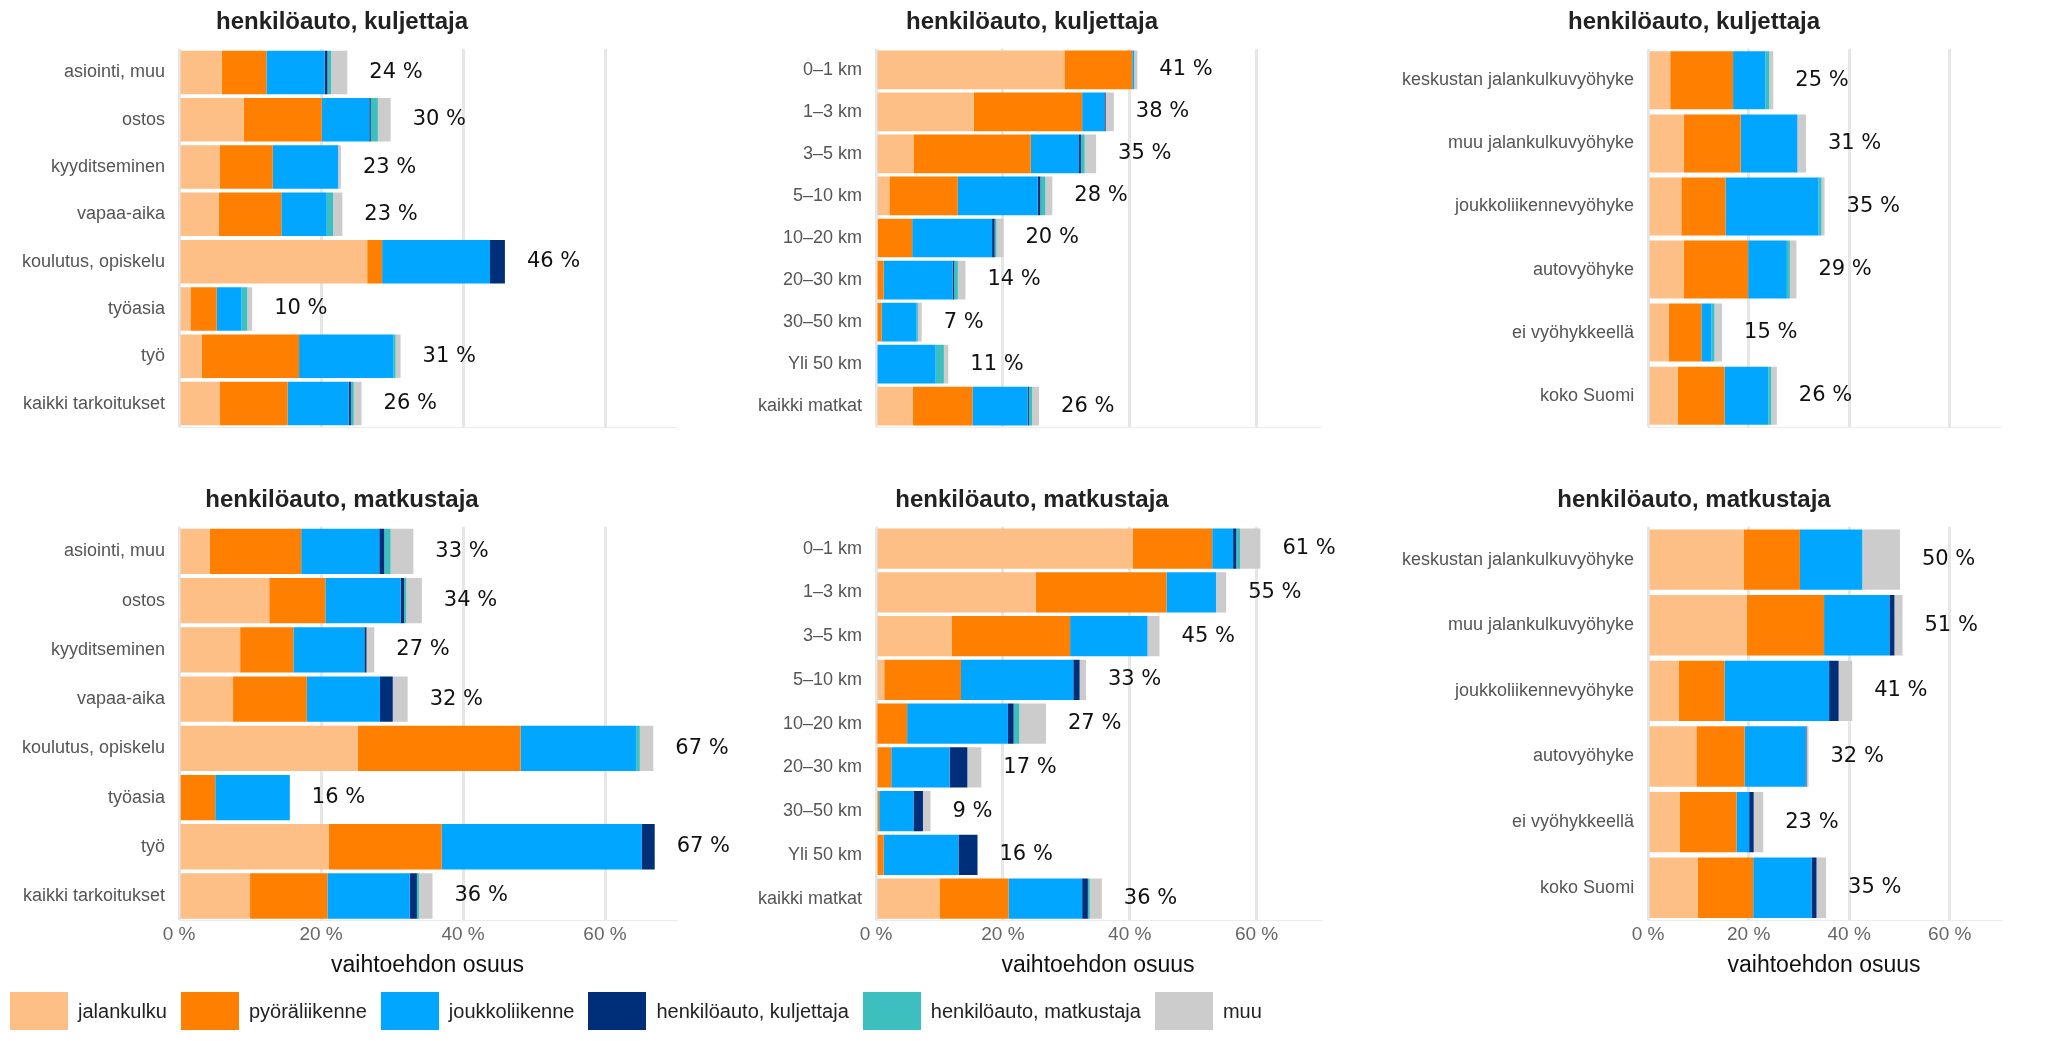 This screenshot has height=1041, width=2060. What do you see at coordinates (1584, 268) in the screenshot?
I see `y-tick-label: autovyöhyke` at bounding box center [1584, 268].